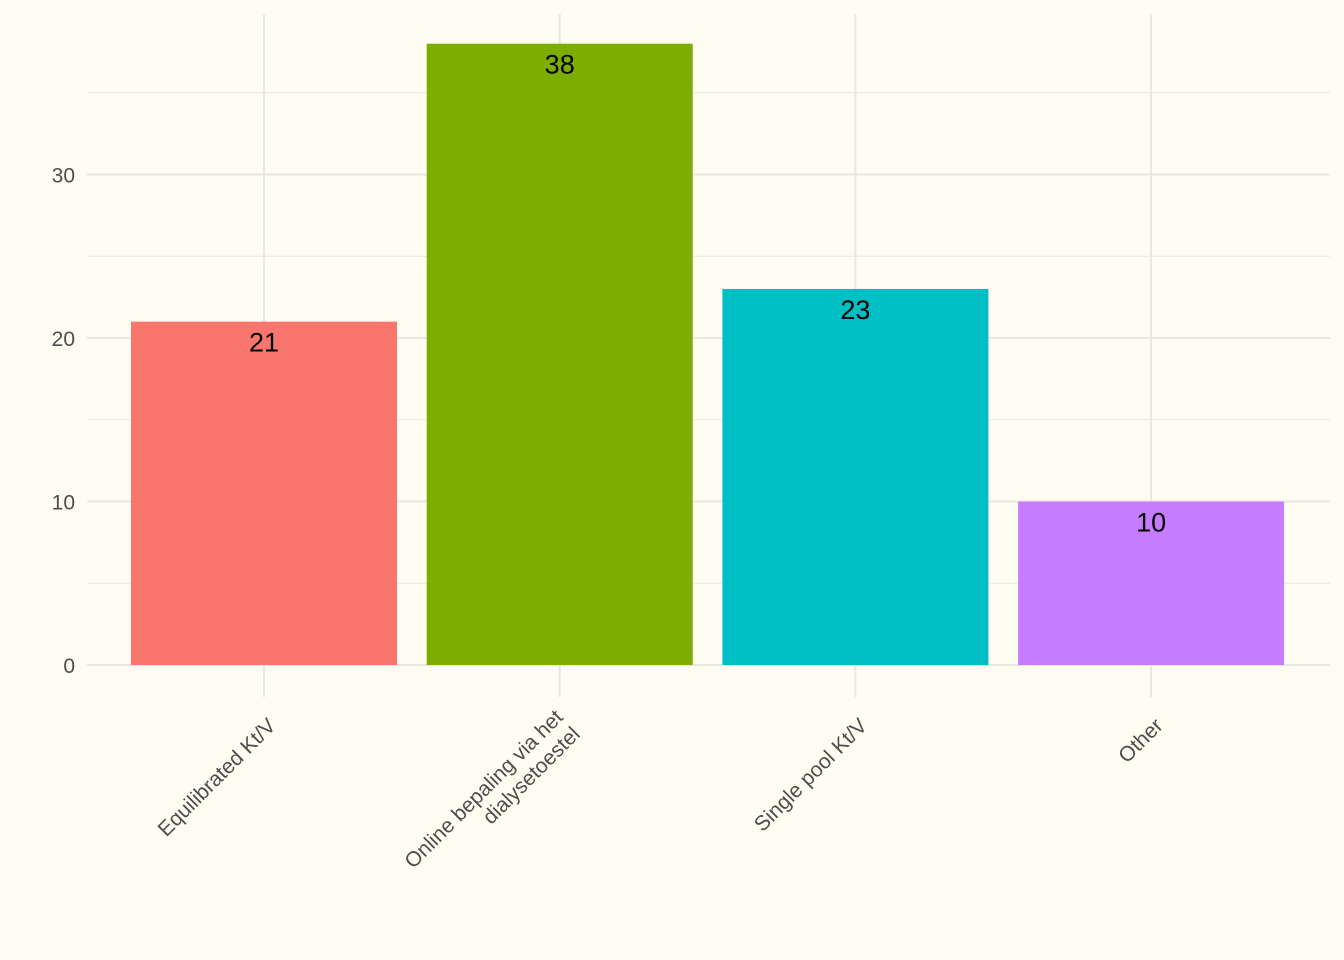 Image resolution: width=1344 pixels, height=960 pixels. Describe the element at coordinates (63, 422) in the screenshot. I see `y-axis: 0 10 20 30` at that location.